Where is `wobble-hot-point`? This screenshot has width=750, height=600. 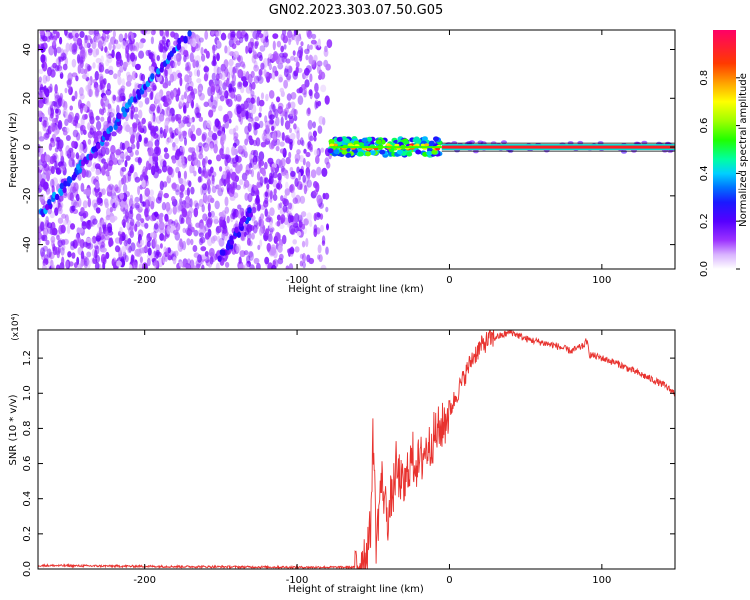
wobble-hot-point is located at coordinates (332, 145).